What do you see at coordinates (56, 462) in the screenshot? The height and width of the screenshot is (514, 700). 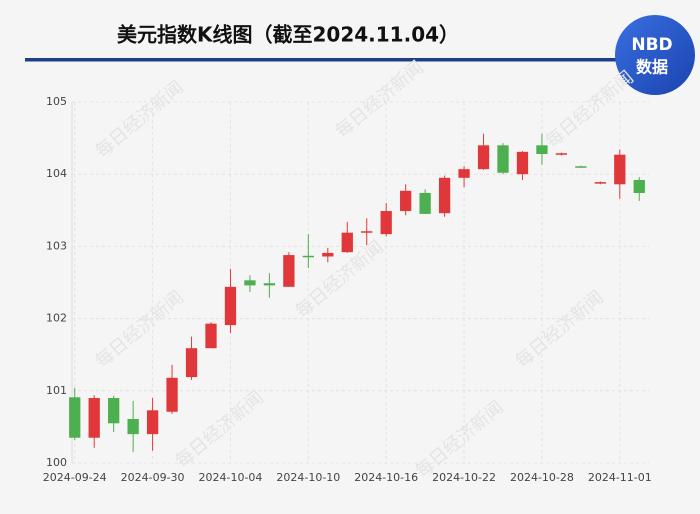 I see `y-tick-label: 100` at bounding box center [56, 462].